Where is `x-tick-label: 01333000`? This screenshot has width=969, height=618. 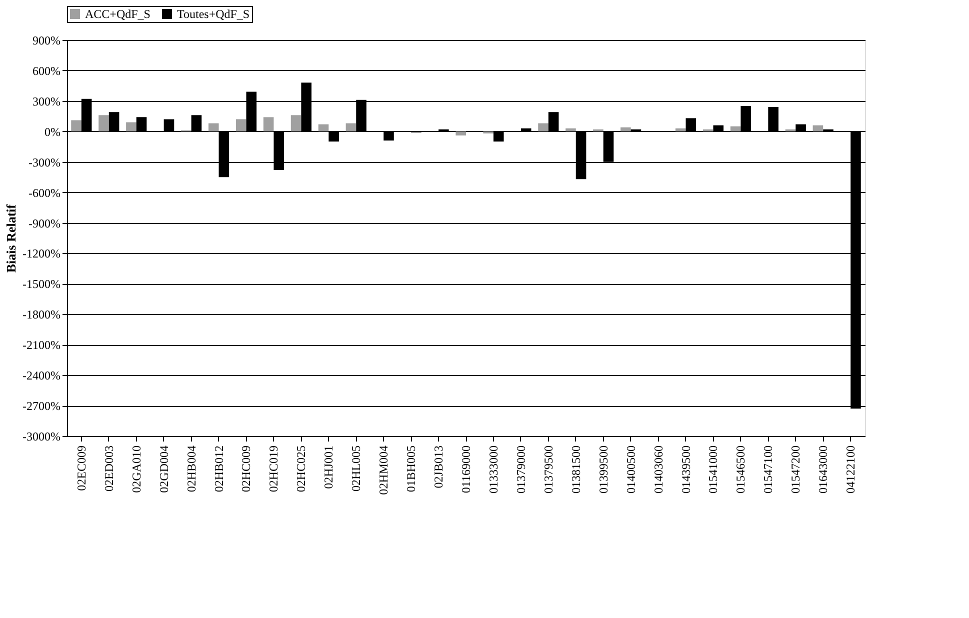 x-tick-label: 01333000 is located at coordinates (493, 470).